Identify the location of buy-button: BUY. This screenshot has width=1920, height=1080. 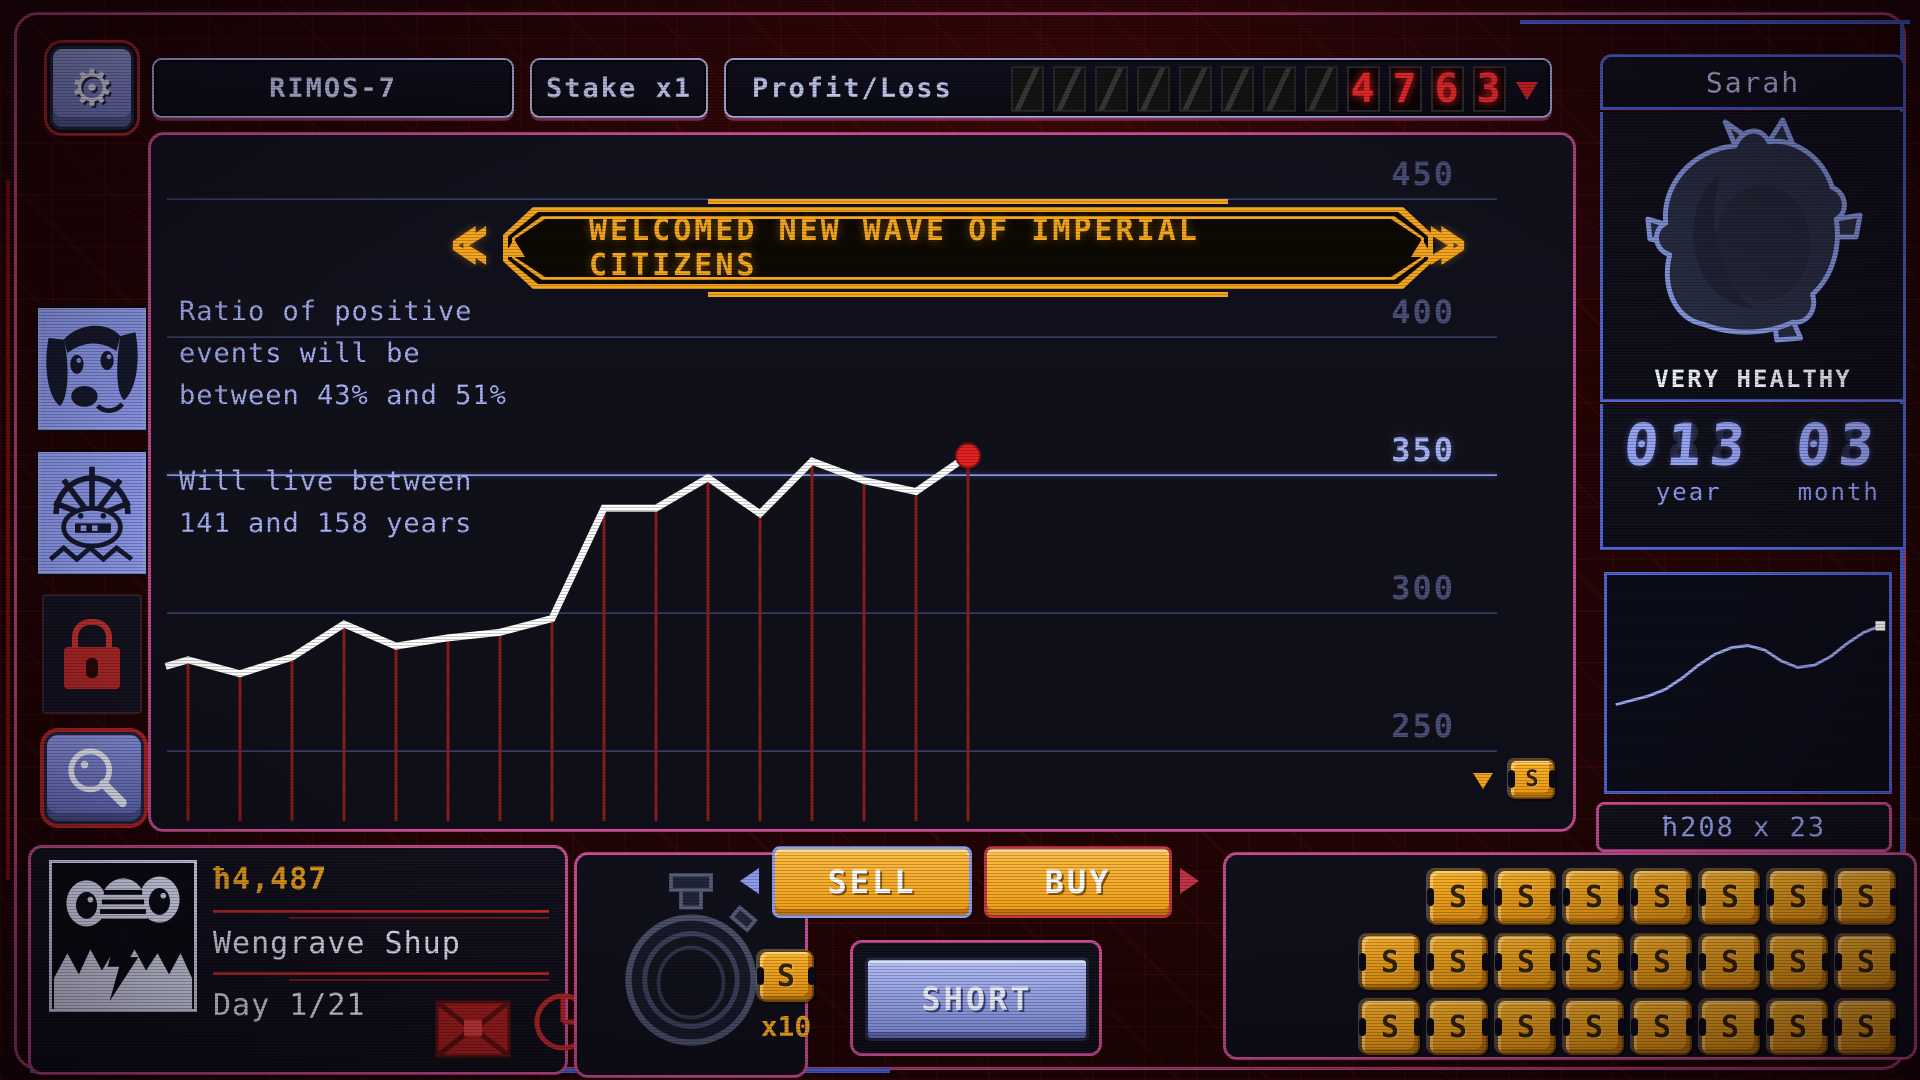
(1078, 882).